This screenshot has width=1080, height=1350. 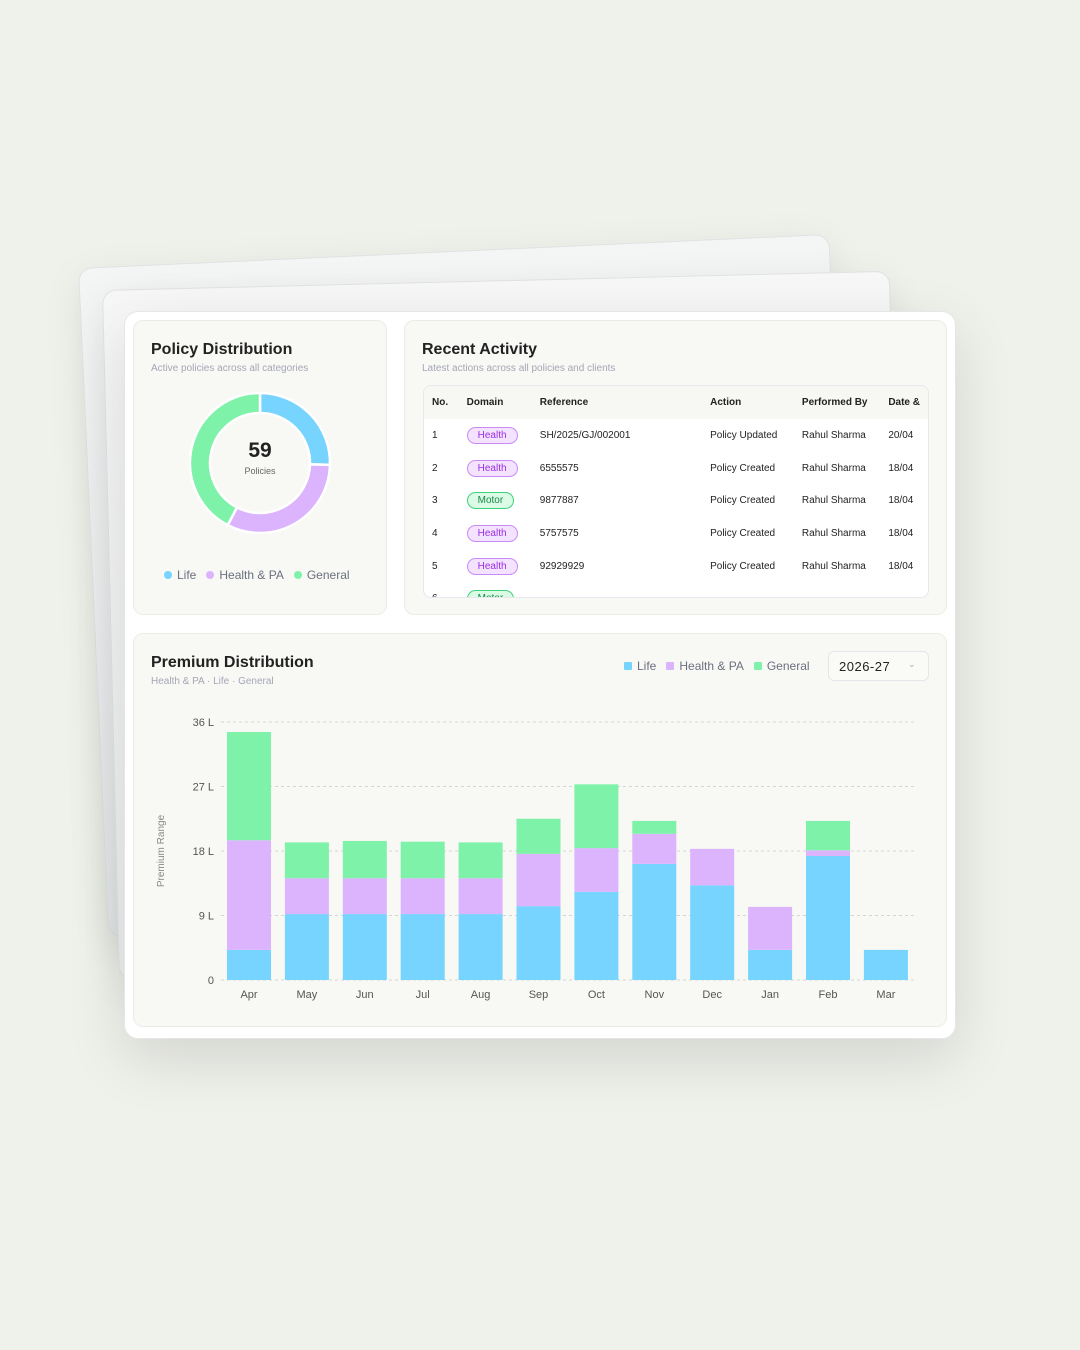 I want to click on legend-health: Health & PA, so click(x=705, y=666).